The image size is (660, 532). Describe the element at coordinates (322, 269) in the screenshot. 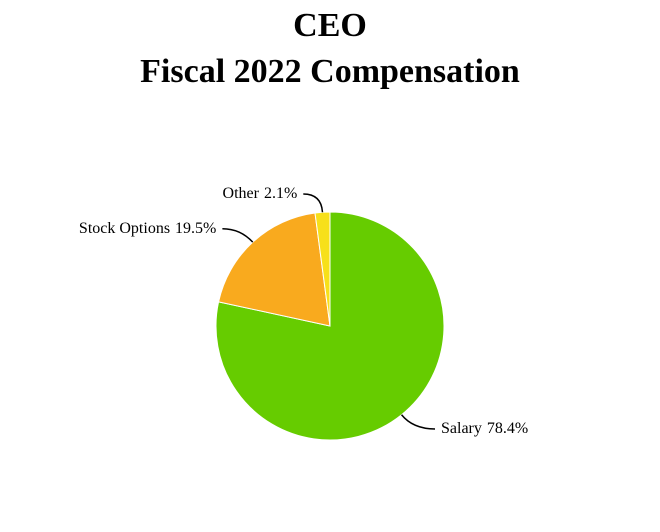

I see `pie-slice` at that location.